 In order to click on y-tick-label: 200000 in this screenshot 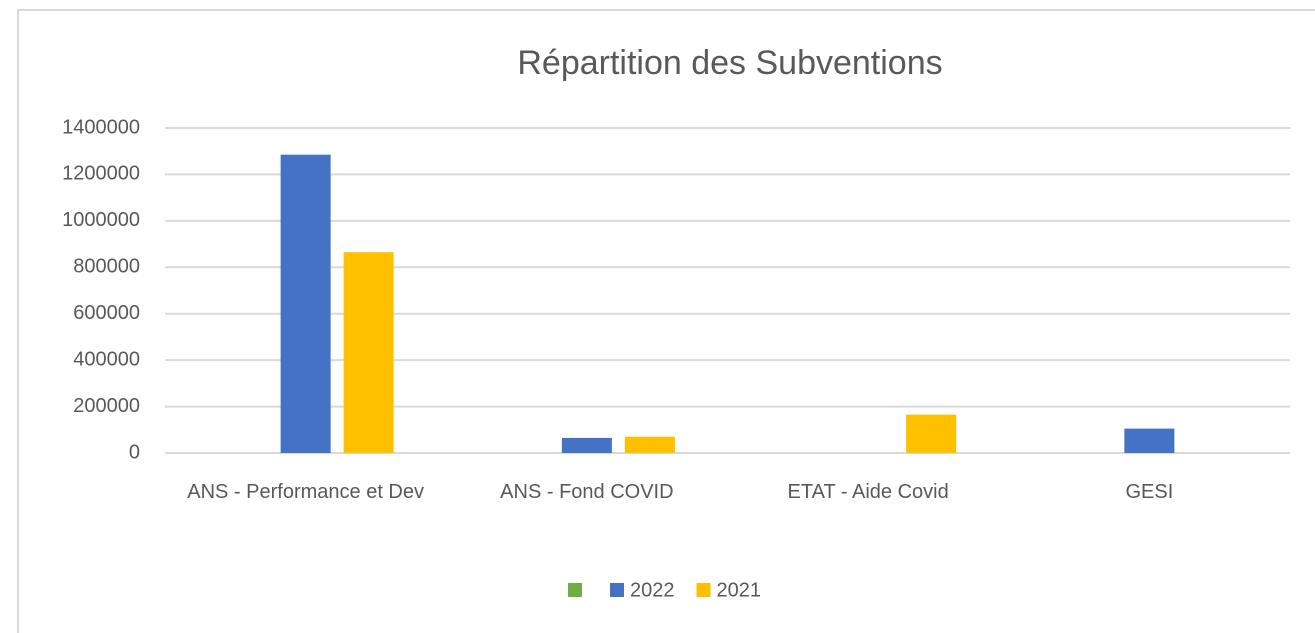, I will do `click(106, 406)`.